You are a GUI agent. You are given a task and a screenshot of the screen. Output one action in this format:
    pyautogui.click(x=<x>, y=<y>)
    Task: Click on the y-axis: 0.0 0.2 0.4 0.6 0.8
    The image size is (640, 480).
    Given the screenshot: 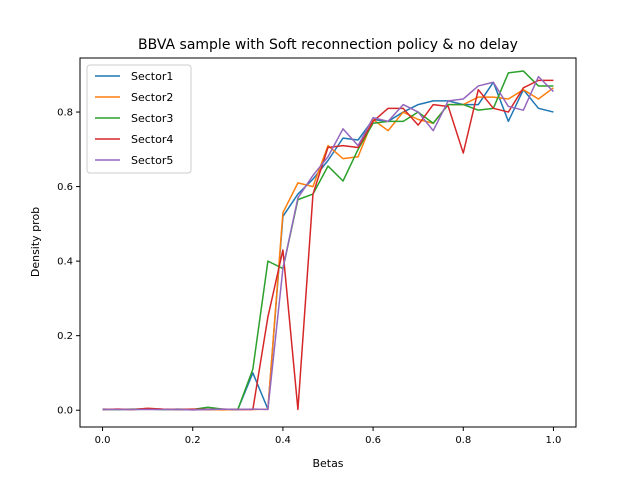 What is the action you would take?
    pyautogui.click(x=68, y=262)
    